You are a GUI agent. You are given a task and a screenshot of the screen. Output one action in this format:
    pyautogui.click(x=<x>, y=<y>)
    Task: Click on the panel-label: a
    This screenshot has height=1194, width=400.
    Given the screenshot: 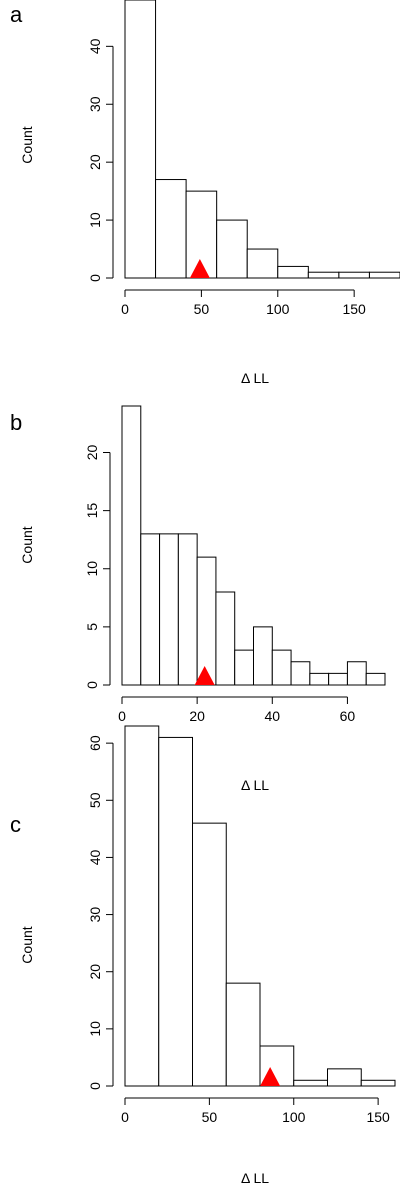 What is the action you would take?
    pyautogui.click(x=16, y=14)
    